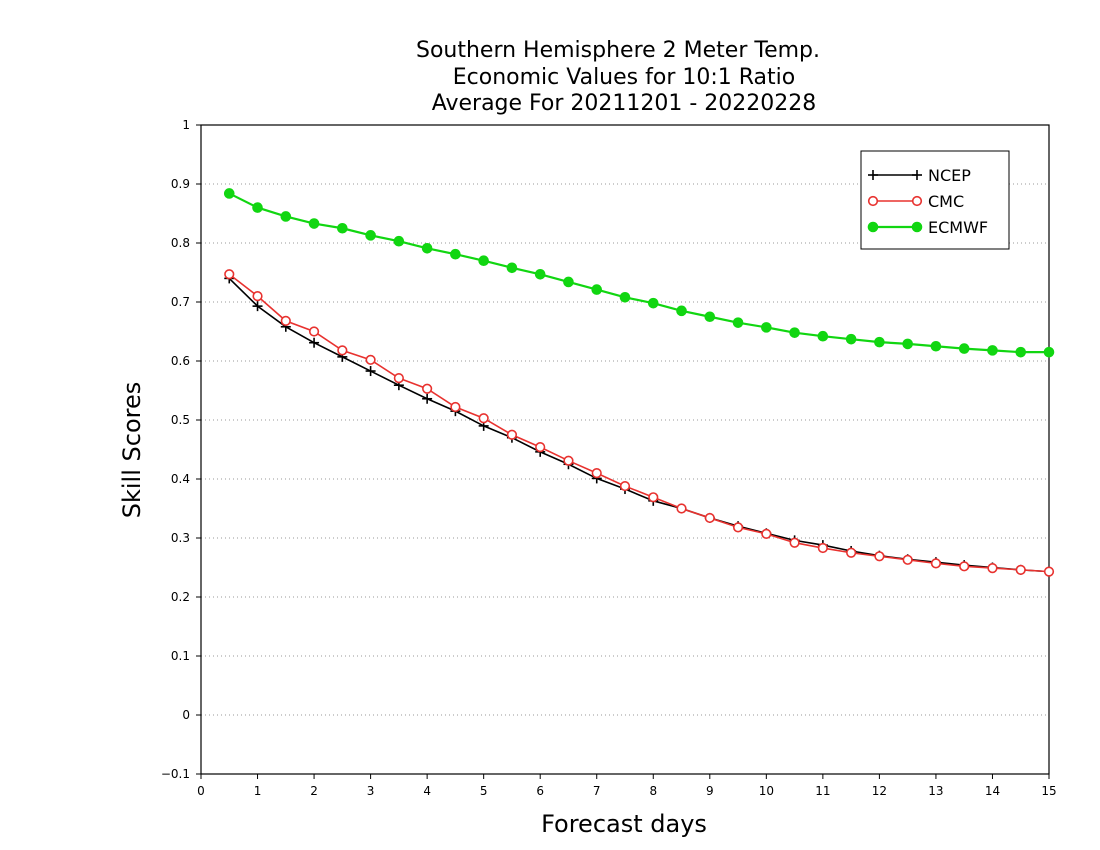 Image resolution: width=1100 pixels, height=850 pixels. Describe the element at coordinates (180, 361) in the screenshot. I see `y-tick-label: 0.6` at that location.